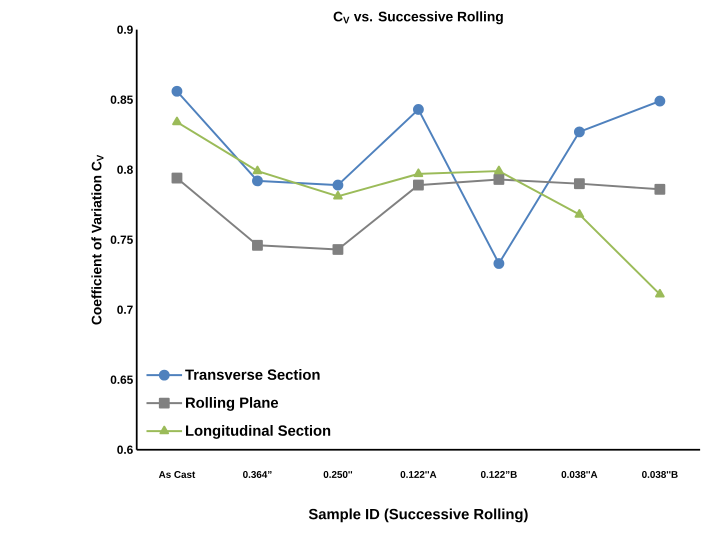  I want to click on y-tick-label: 0.6, so click(125, 450).